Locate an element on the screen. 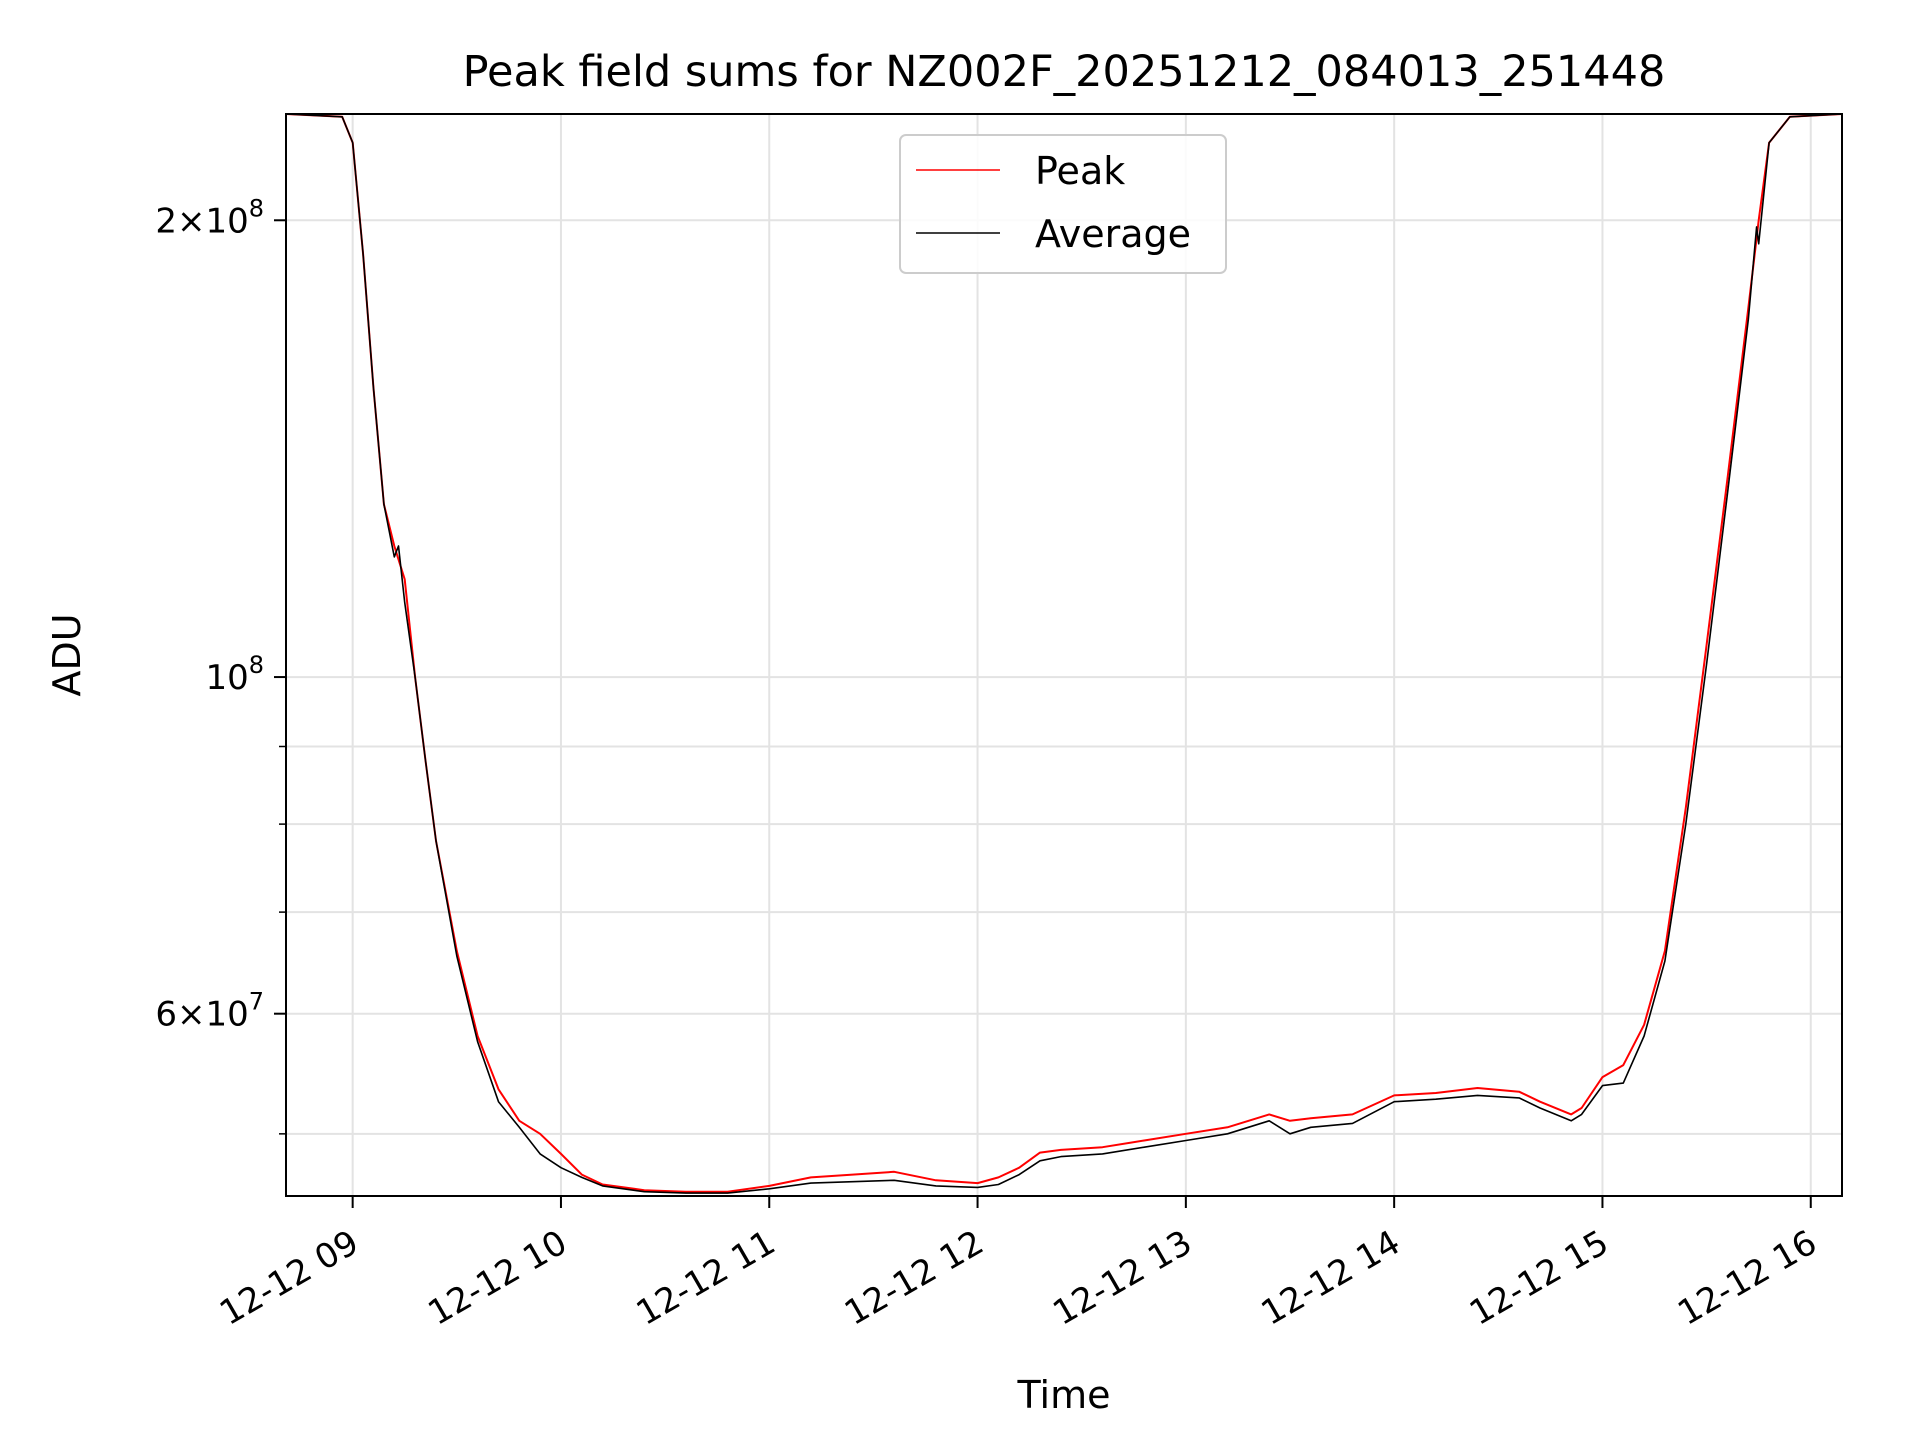 This screenshot has height=1440, width=1920. y-tick-label: 108 is located at coordinates (234, 674).